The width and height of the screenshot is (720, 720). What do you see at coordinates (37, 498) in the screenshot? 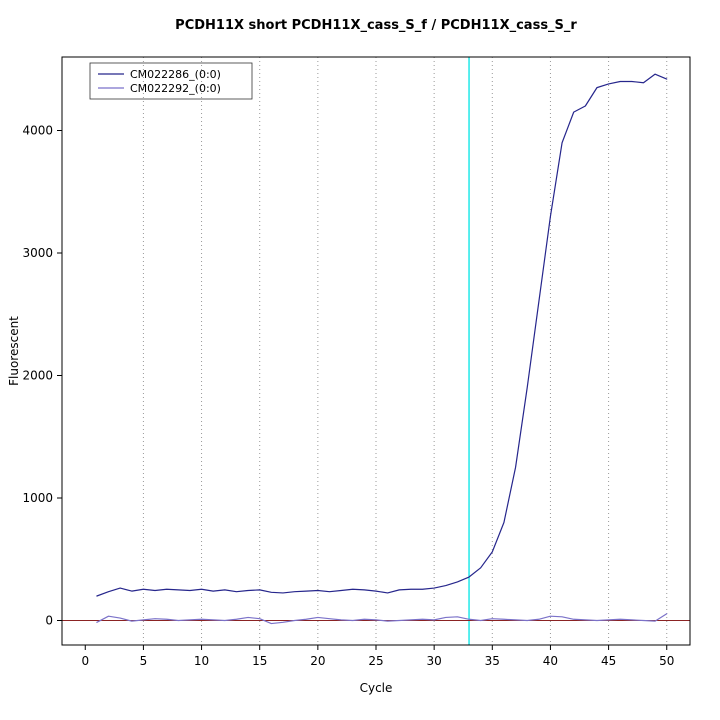
I see `y-tick-label: 1000` at bounding box center [37, 498].